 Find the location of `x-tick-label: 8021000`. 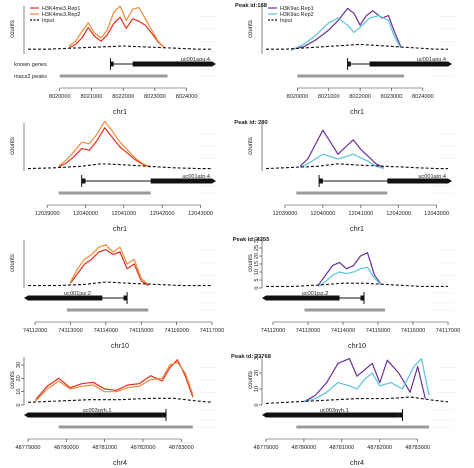

x-tick-label: 8021000 is located at coordinates (329, 97).